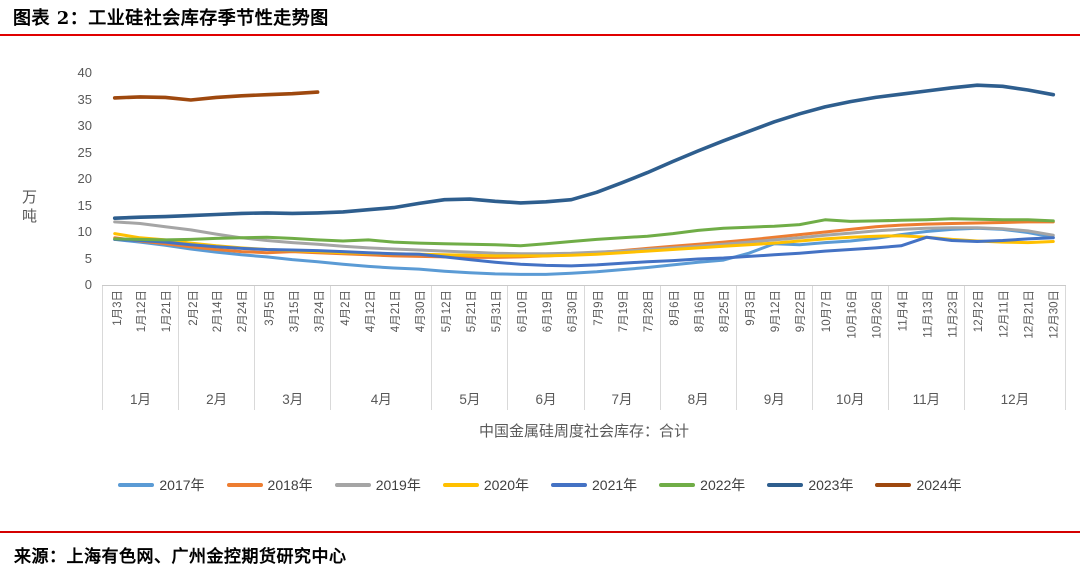 The width and height of the screenshot is (1080, 579). What do you see at coordinates (903, 311) in the screenshot?
I see `x-tick-label: 11月4日` at bounding box center [903, 311].